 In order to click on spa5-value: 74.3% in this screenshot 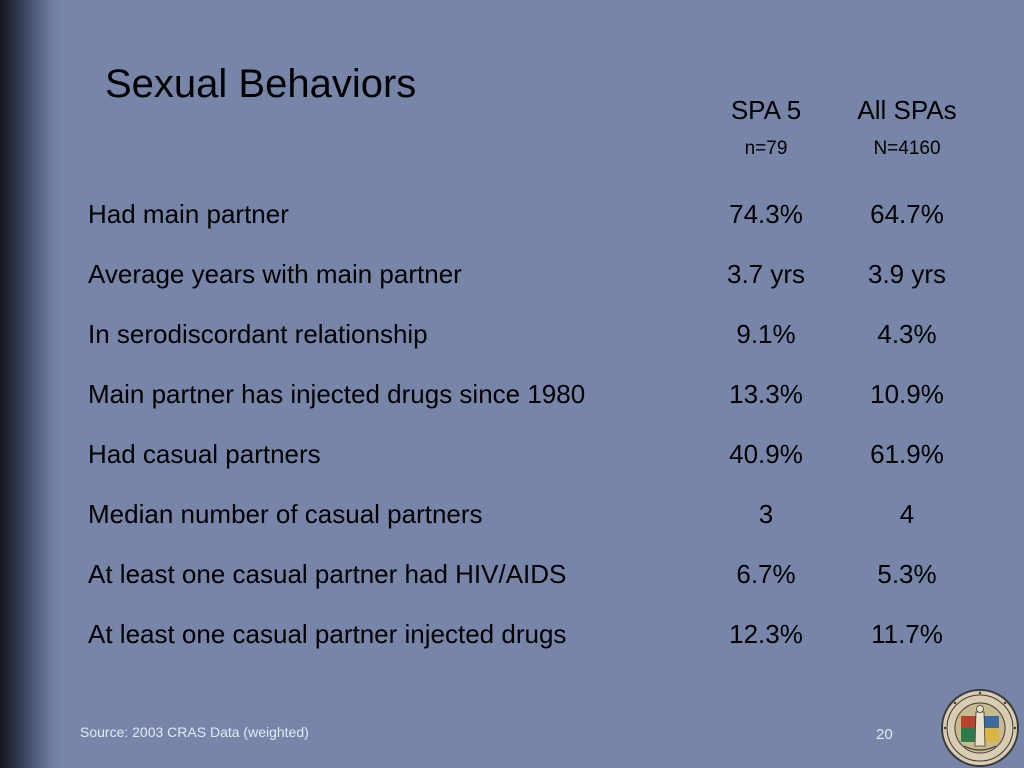, I will do `click(766, 214)`.